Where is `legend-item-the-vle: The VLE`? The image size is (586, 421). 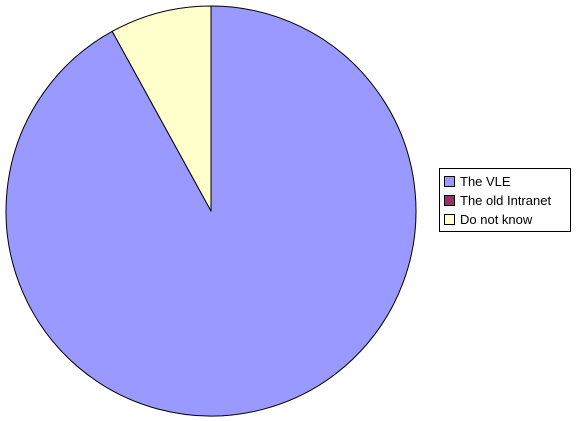
legend-item-the-vle: The VLE is located at coordinates (505, 181).